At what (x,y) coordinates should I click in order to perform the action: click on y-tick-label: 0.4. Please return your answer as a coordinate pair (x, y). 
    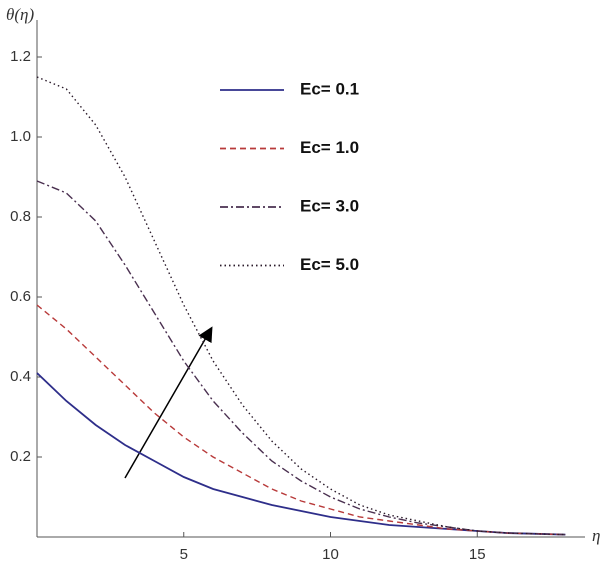
    Looking at the image, I should click on (20, 376).